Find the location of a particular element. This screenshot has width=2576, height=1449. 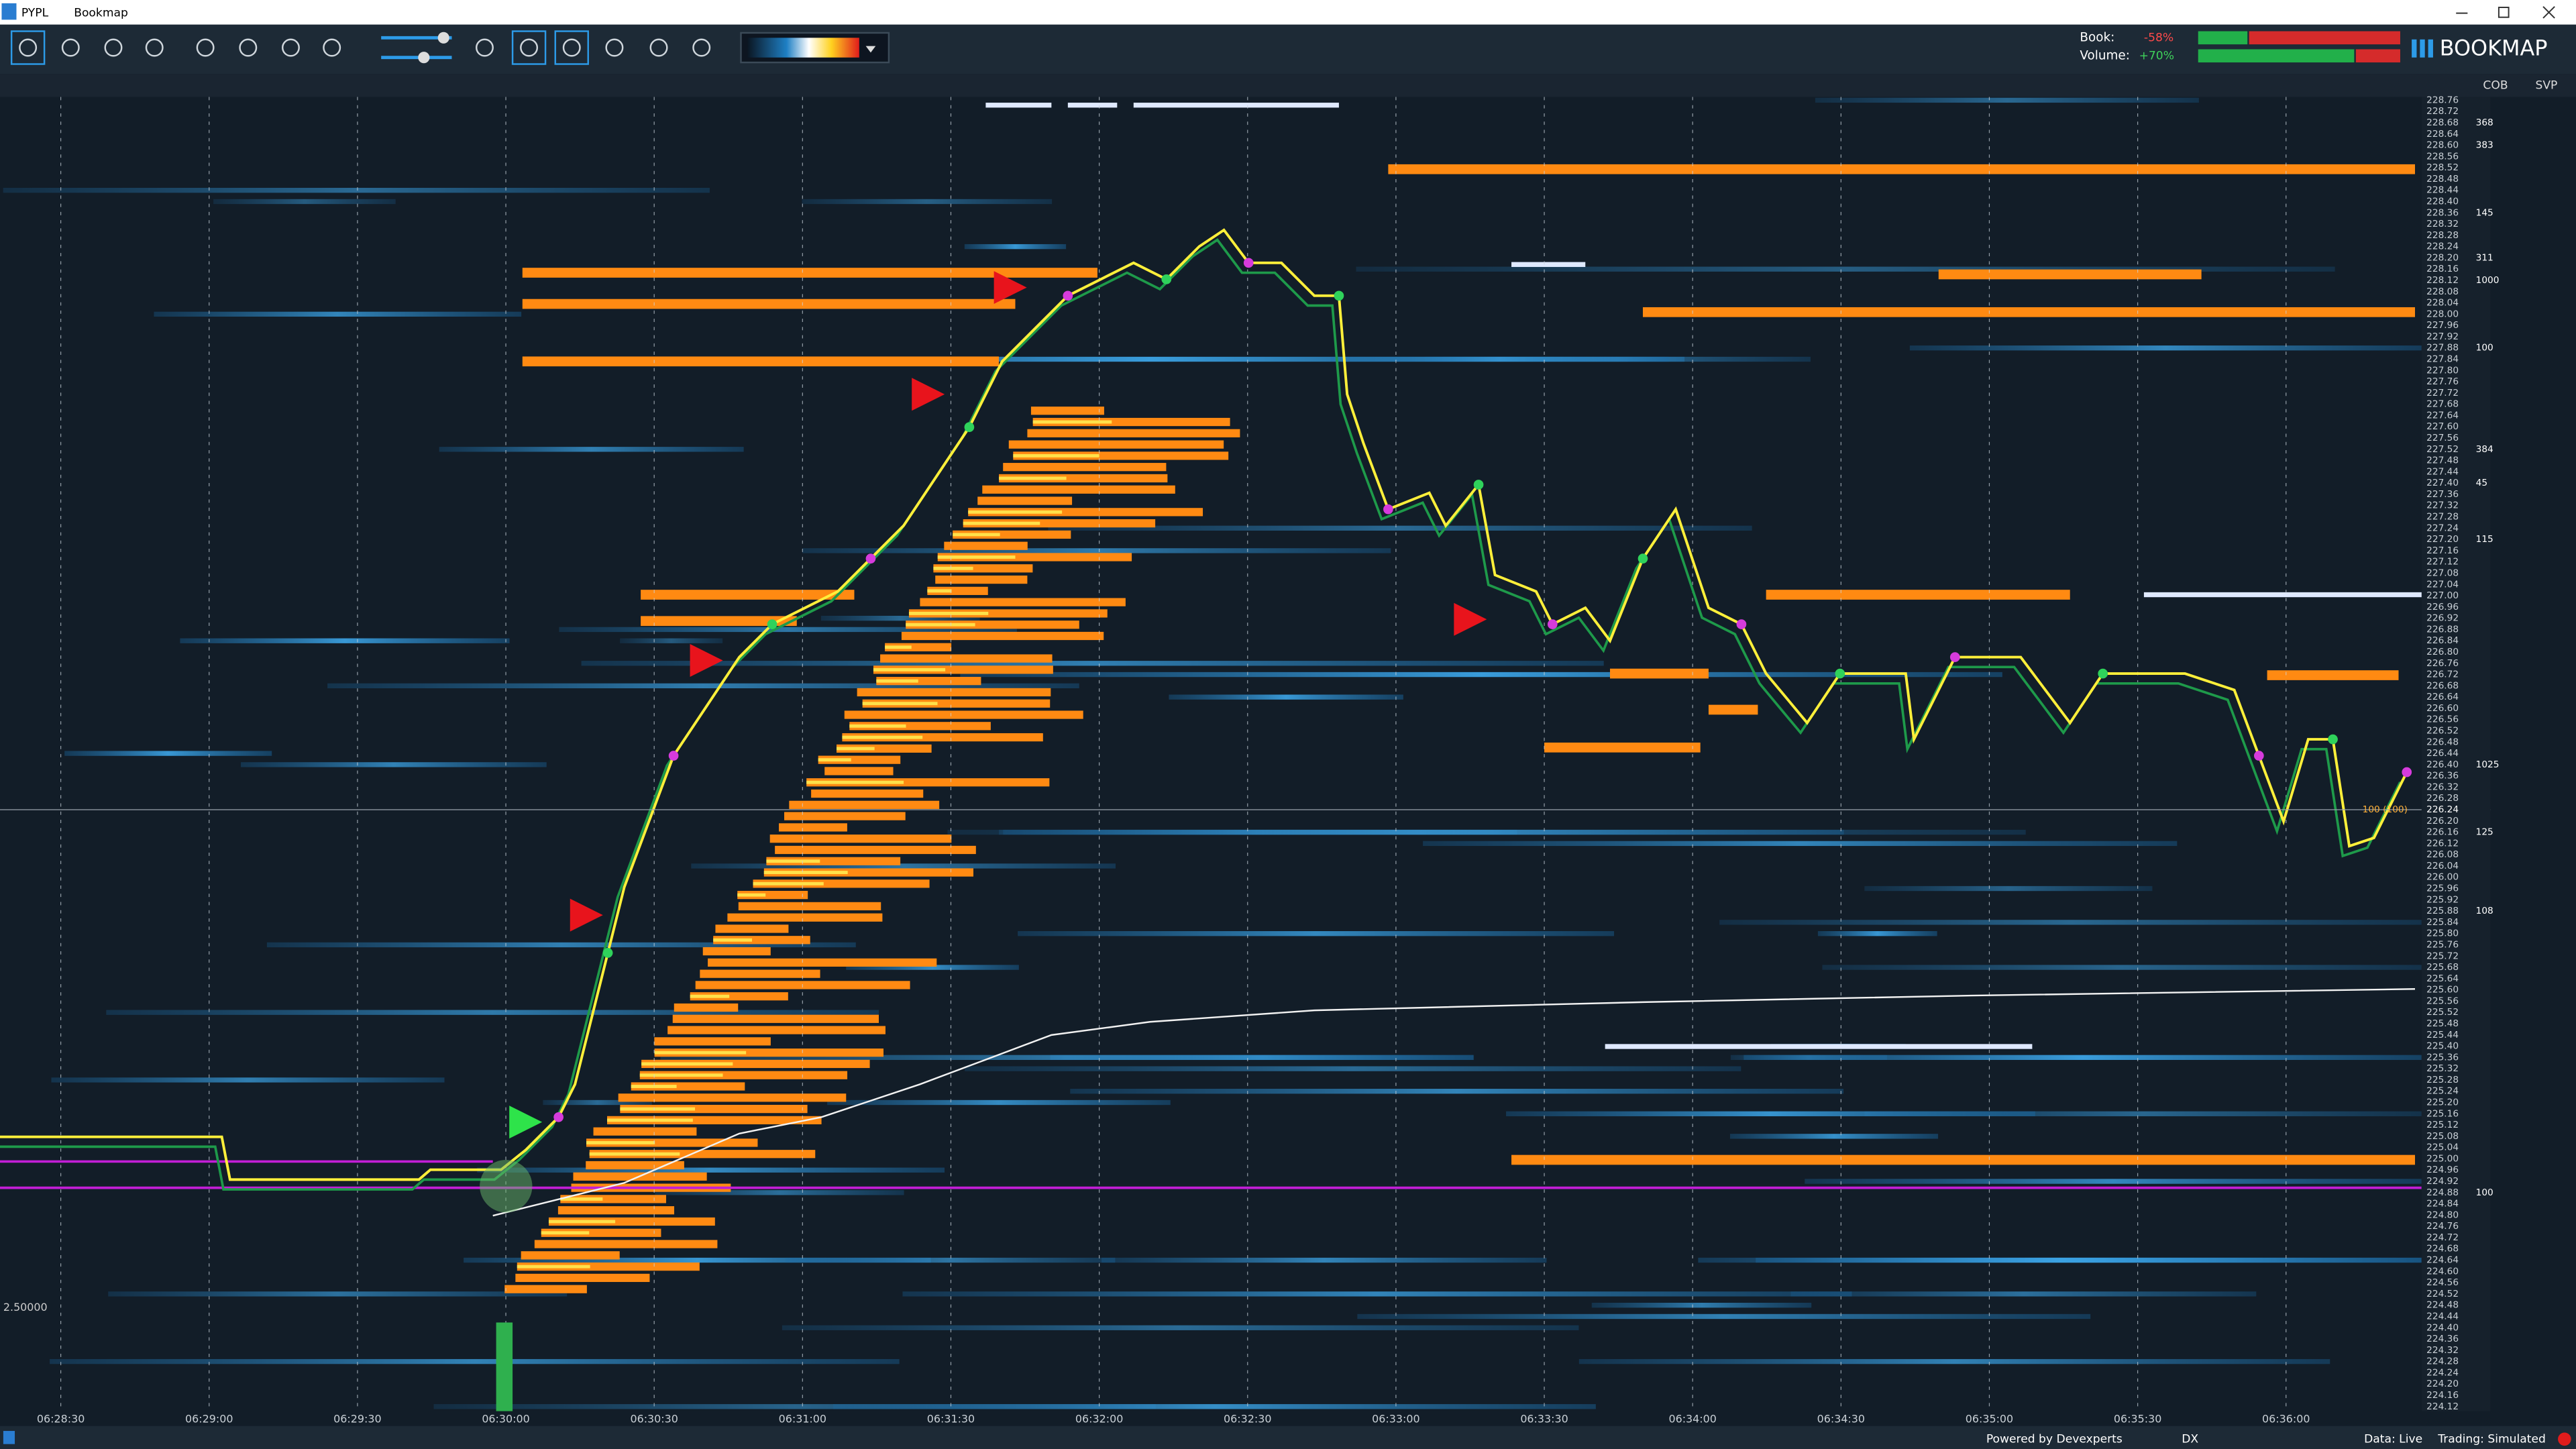

price-label: 224.64 is located at coordinates (2442, 1260).